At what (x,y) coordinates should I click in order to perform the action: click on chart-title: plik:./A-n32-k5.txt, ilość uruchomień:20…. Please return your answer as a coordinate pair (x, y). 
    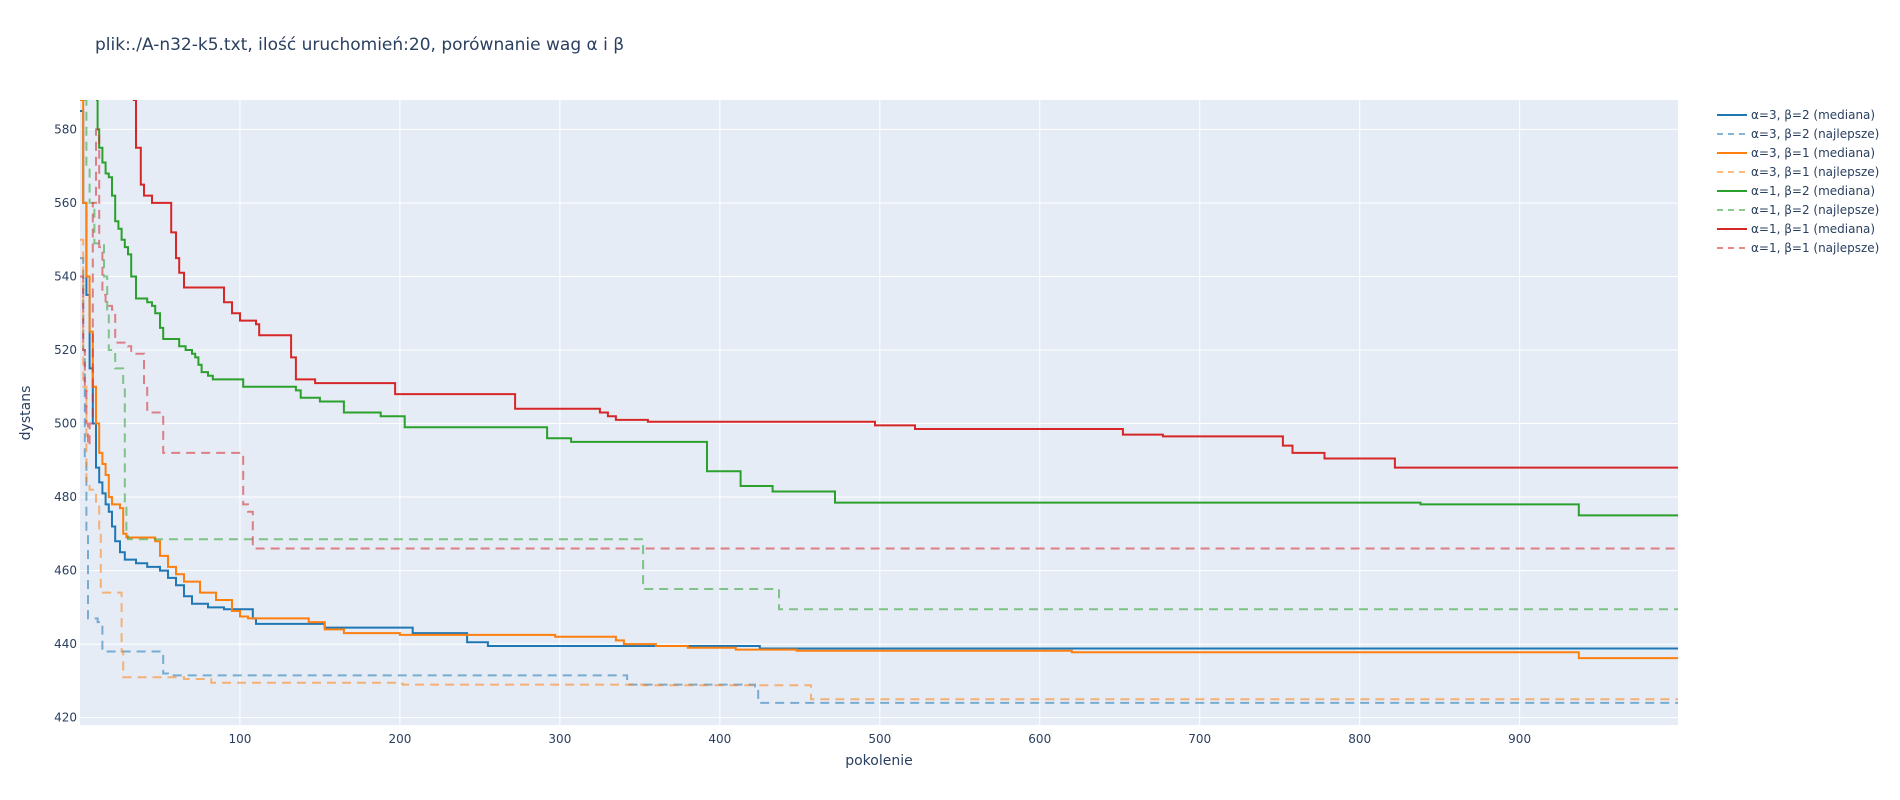
    Looking at the image, I should click on (359, 45).